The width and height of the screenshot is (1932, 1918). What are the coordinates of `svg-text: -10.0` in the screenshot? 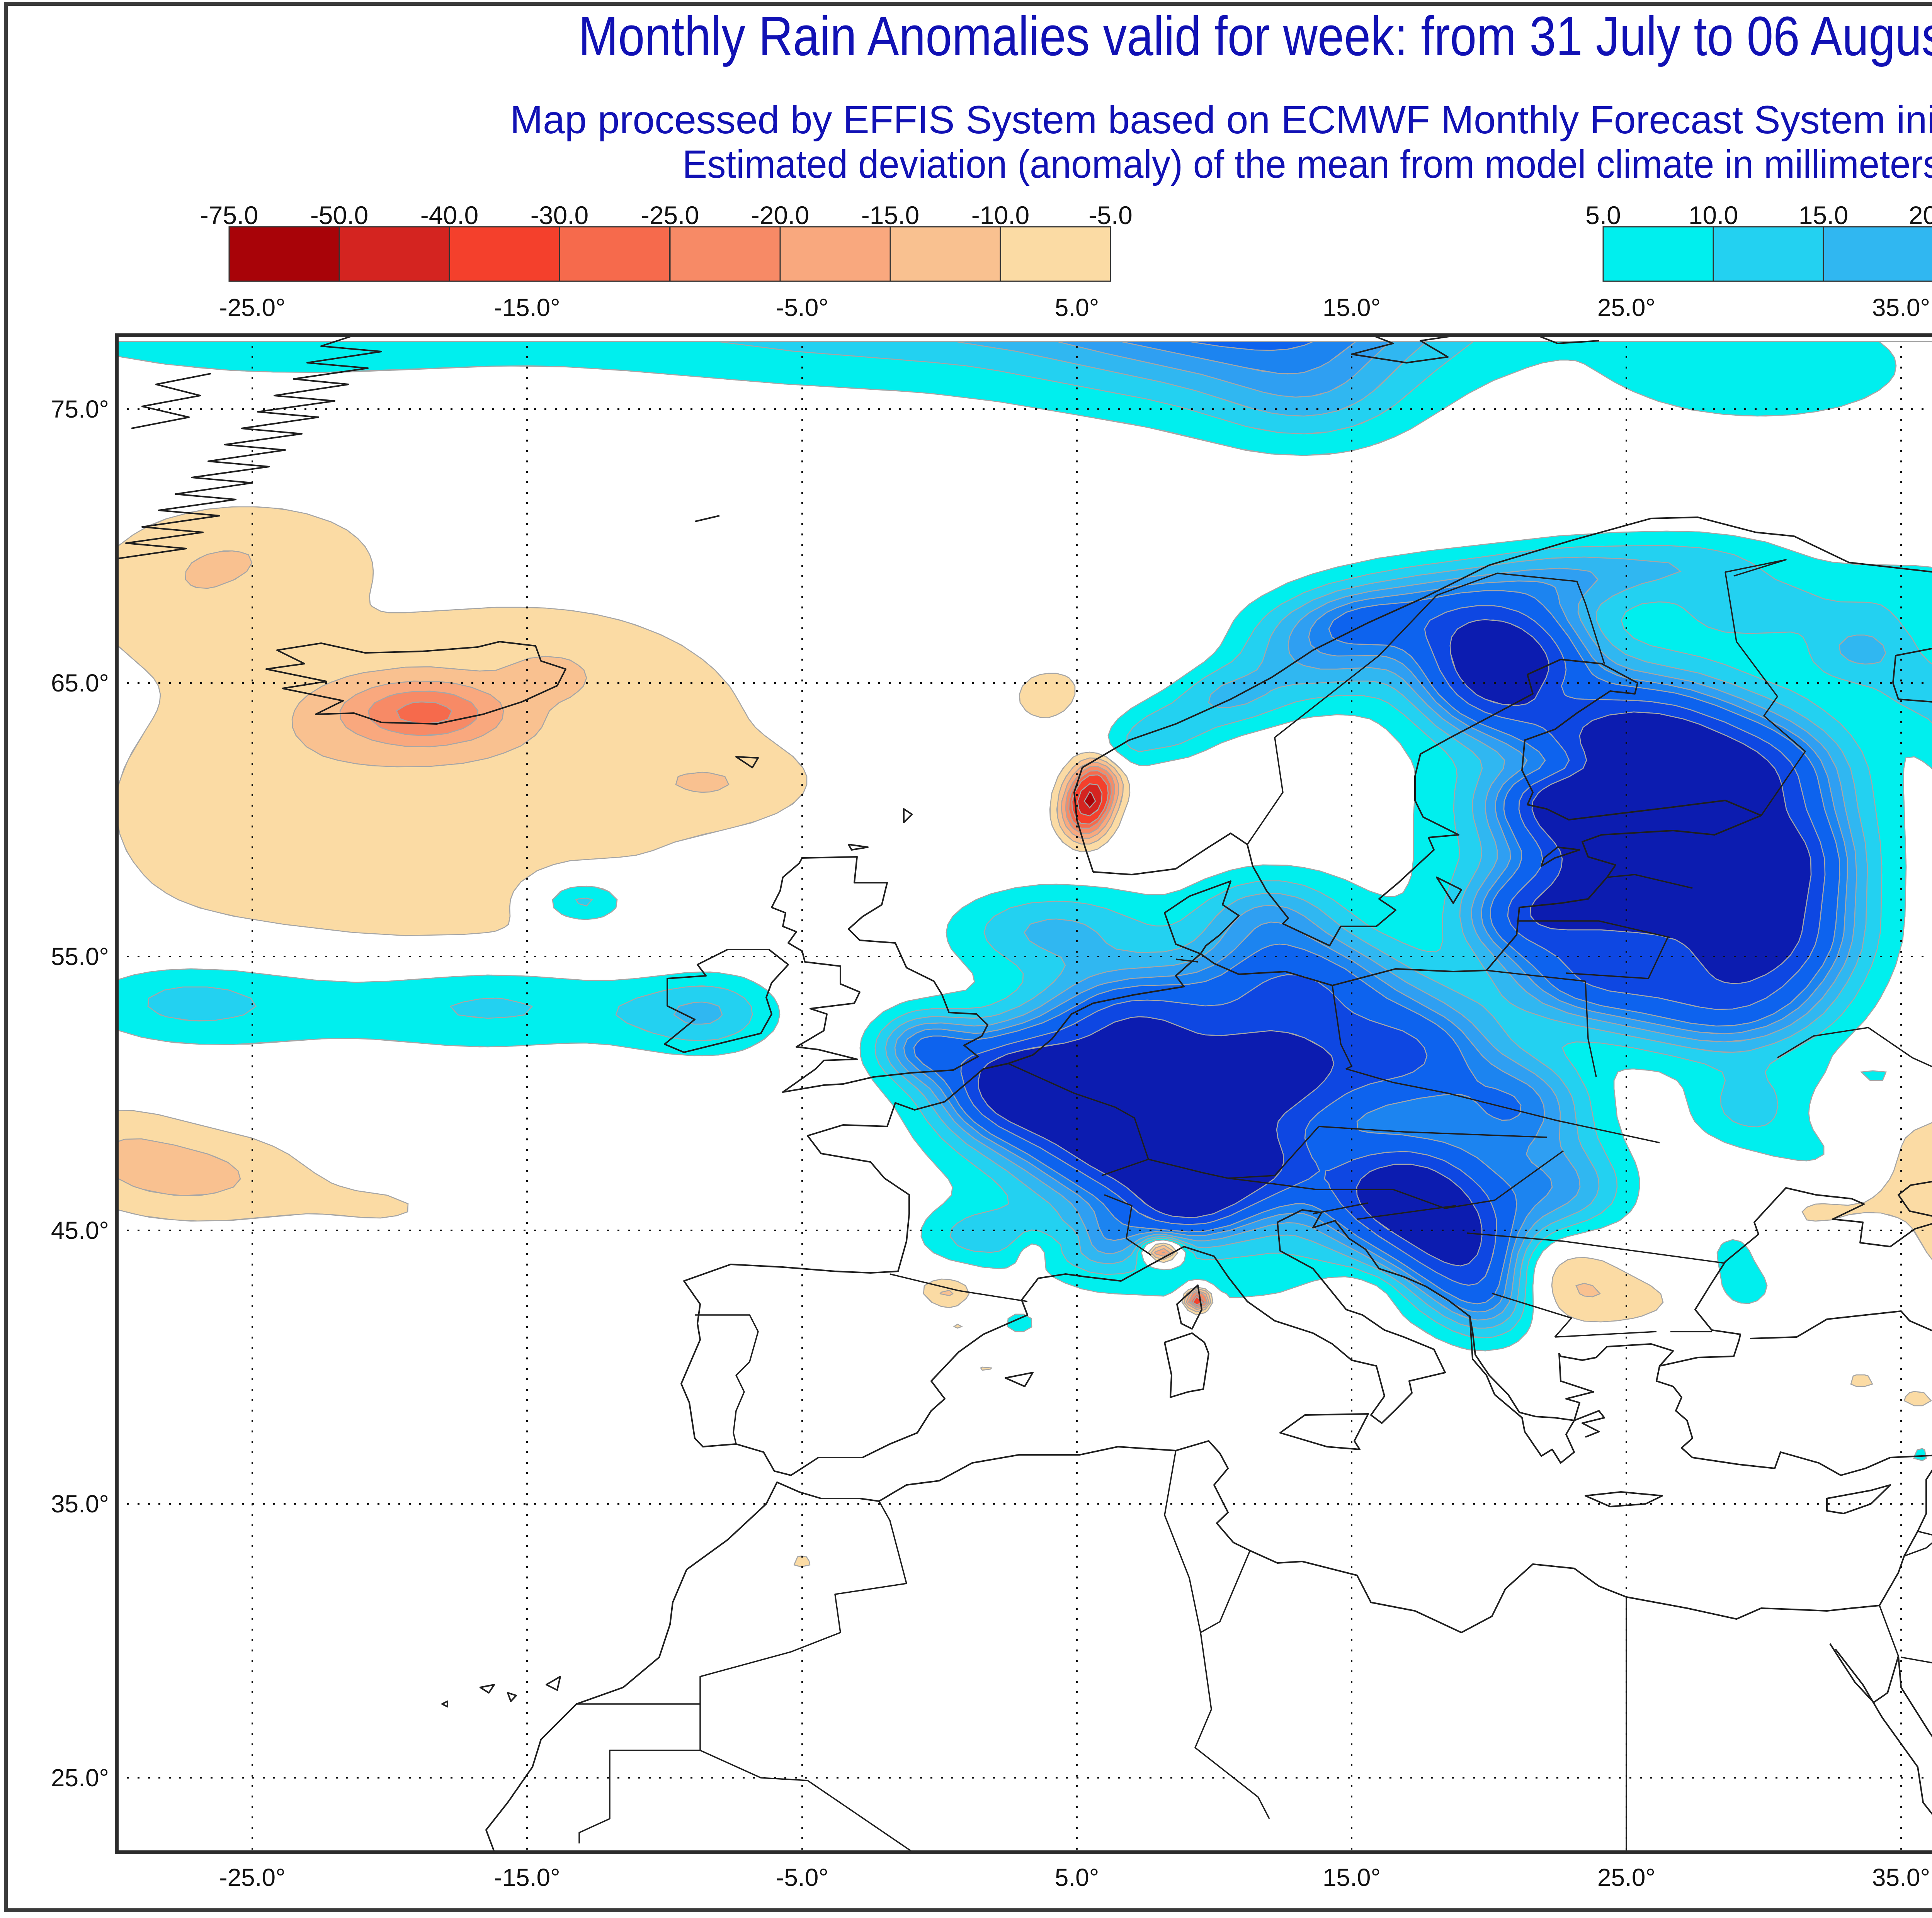 It's located at (1000, 215).